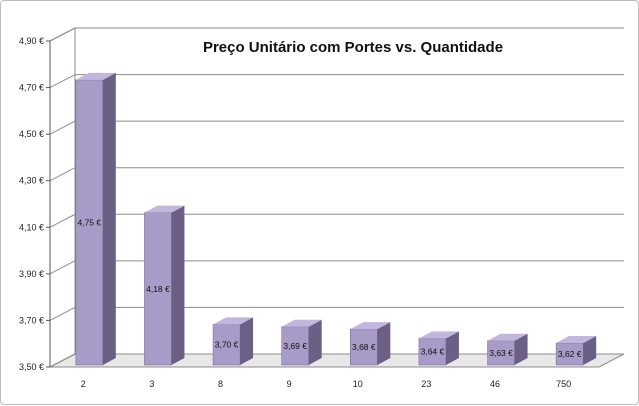 Image resolution: width=639 pixels, height=406 pixels. What do you see at coordinates (31, 88) in the screenshot?
I see `y-tick-label: 4,70 €` at bounding box center [31, 88].